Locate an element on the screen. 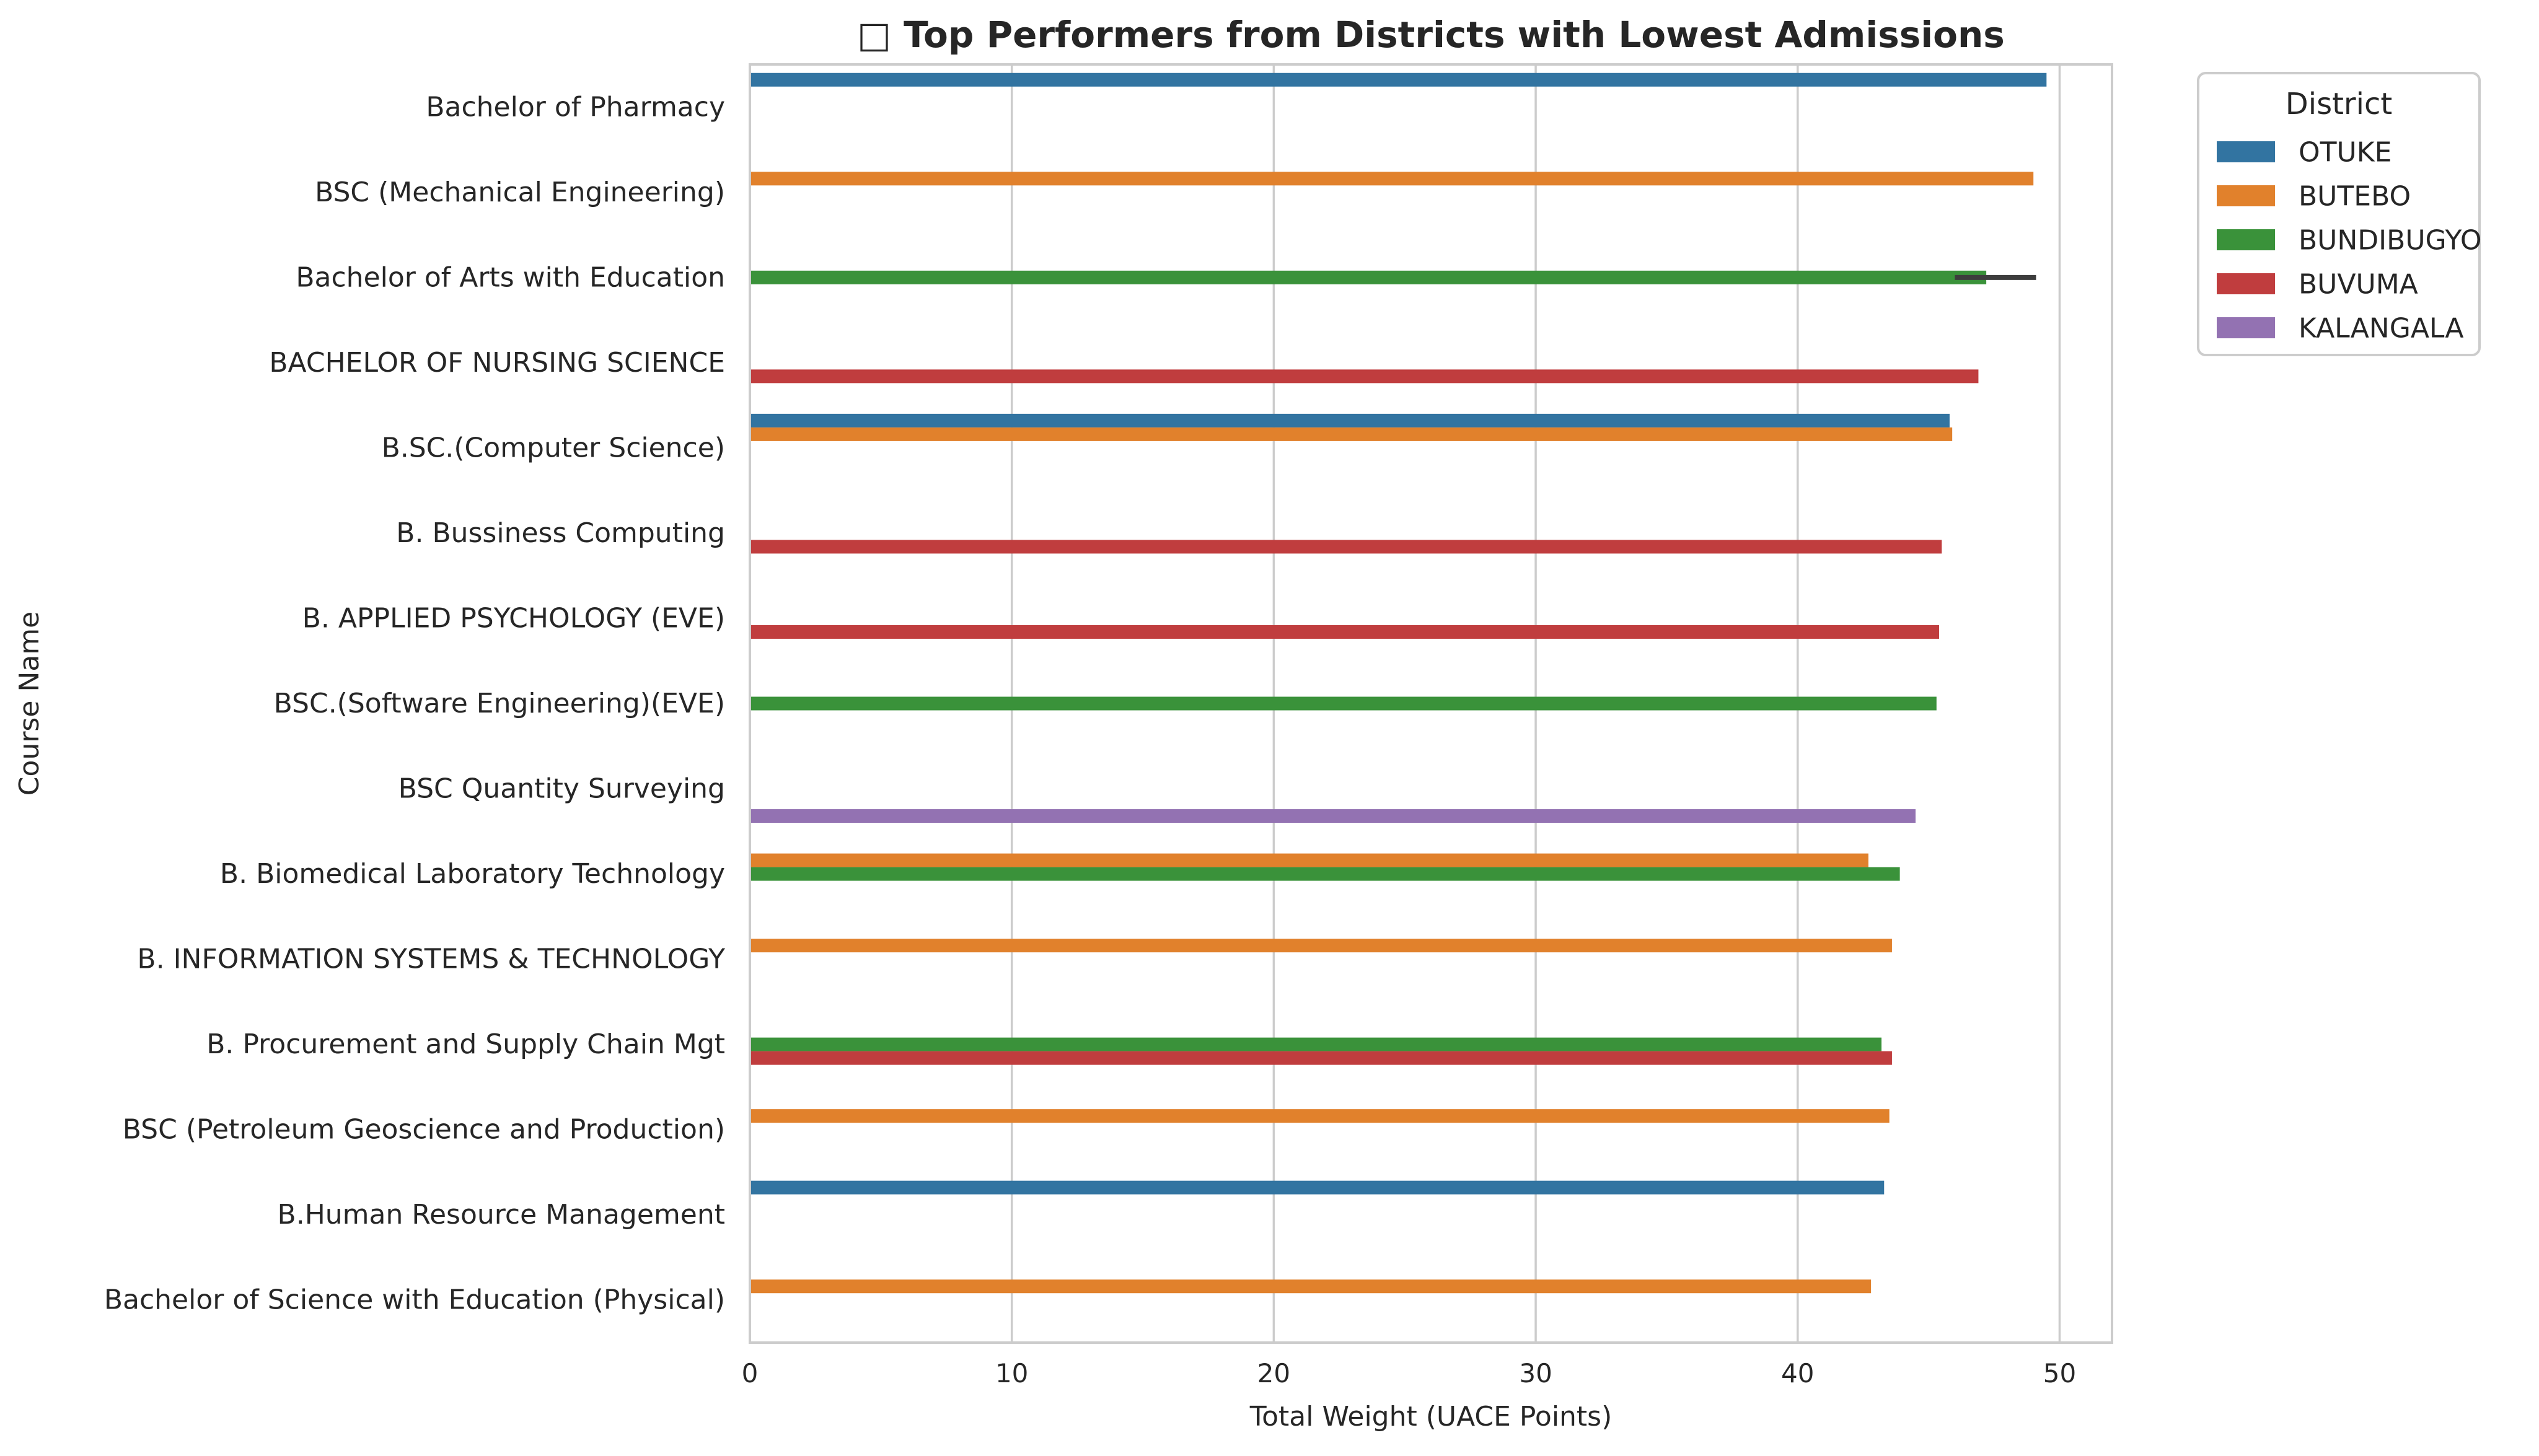 This screenshot has width=2539, height=1456. legend-label: BUNDIBUGYO is located at coordinates (2391, 241).